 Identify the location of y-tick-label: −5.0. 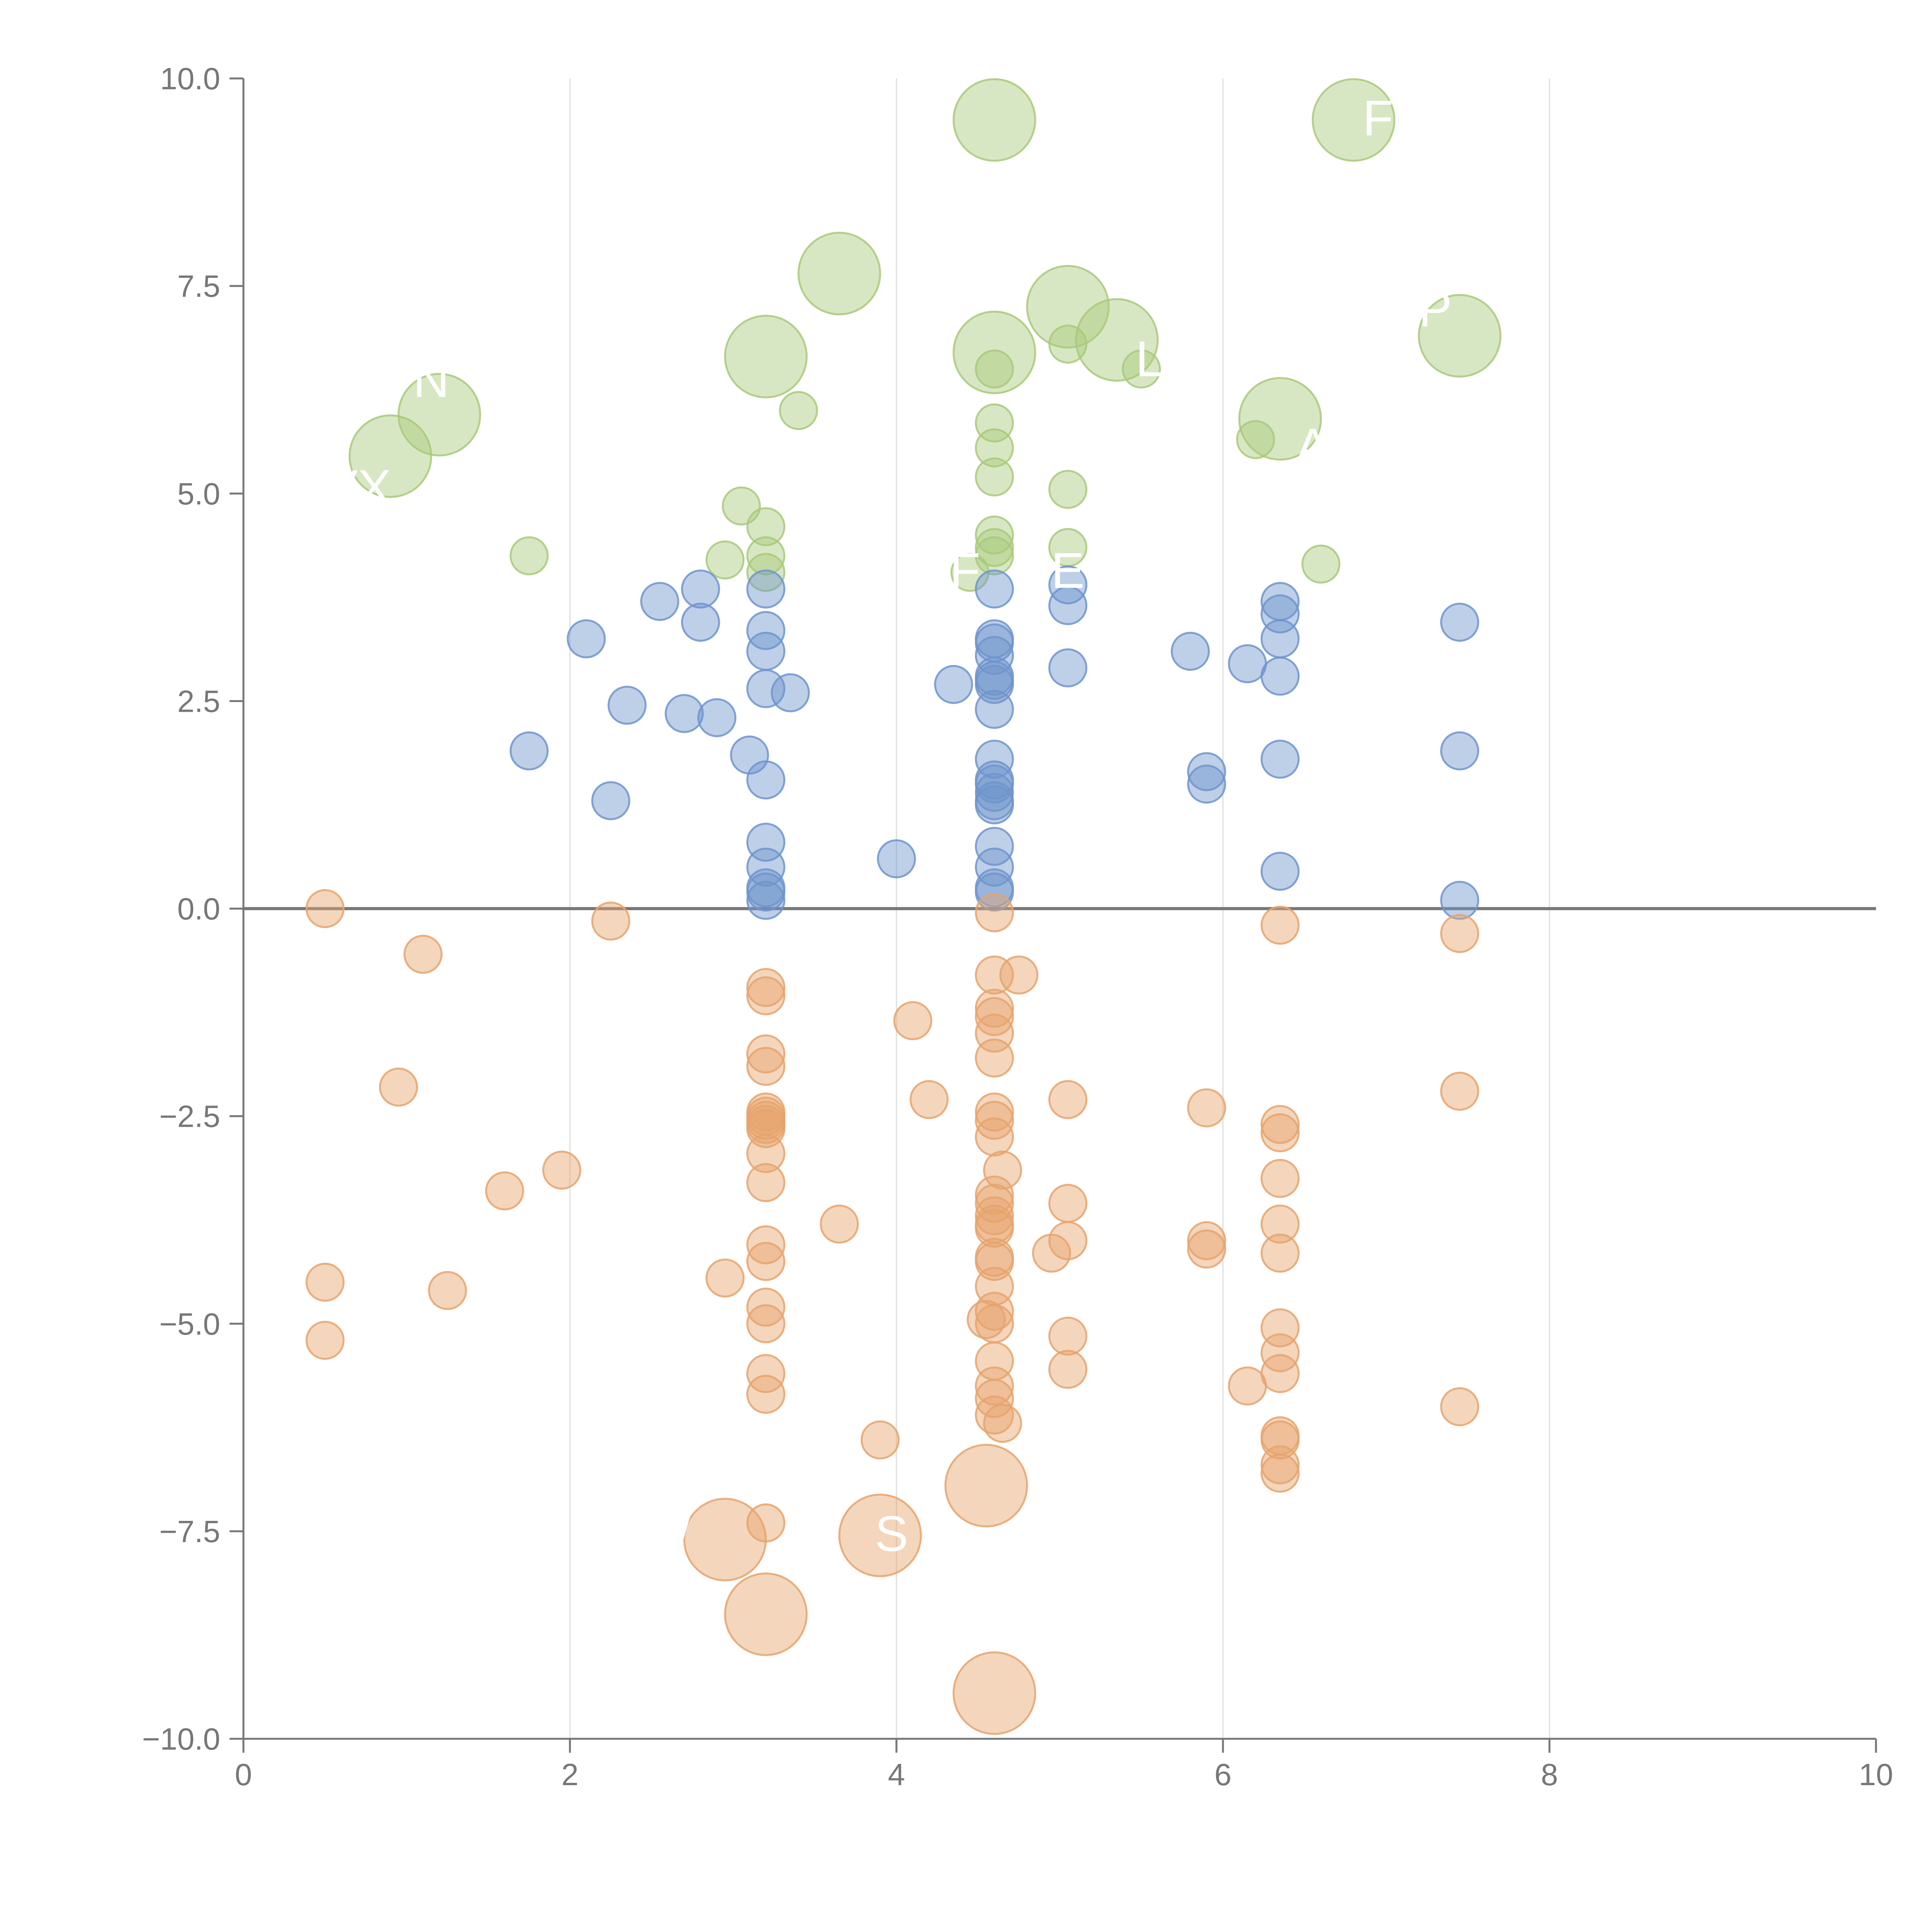
(190, 1324).